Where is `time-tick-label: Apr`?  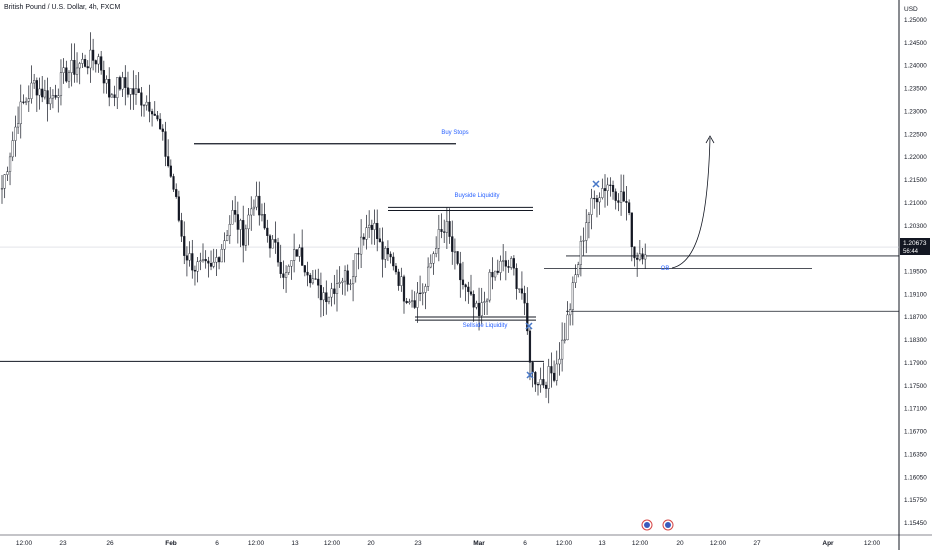 time-tick-label: Apr is located at coordinates (828, 543).